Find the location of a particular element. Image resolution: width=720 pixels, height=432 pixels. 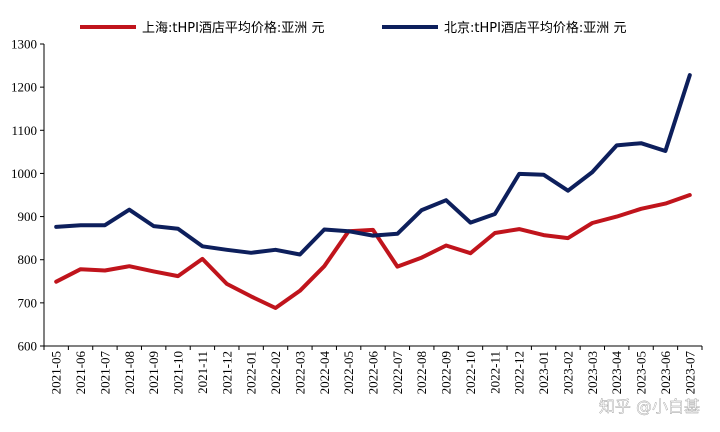

x-tick-label: 2021-09 is located at coordinates (153, 372).